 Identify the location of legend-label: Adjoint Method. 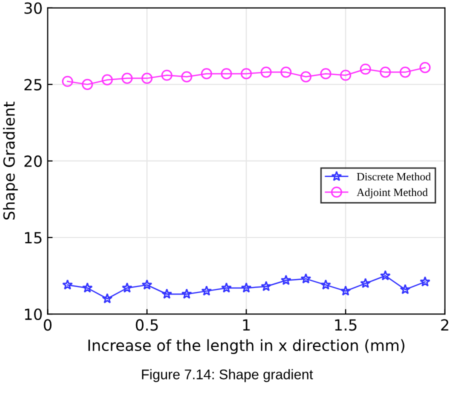
(392, 193).